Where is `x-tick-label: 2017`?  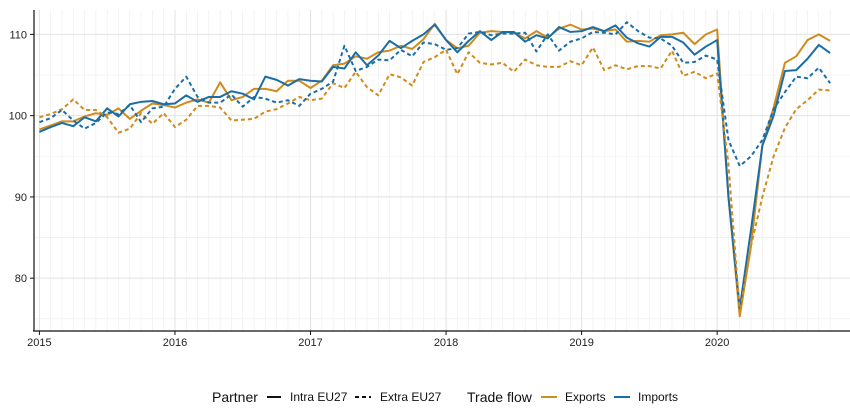 x-tick-label: 2017 is located at coordinates (310, 343).